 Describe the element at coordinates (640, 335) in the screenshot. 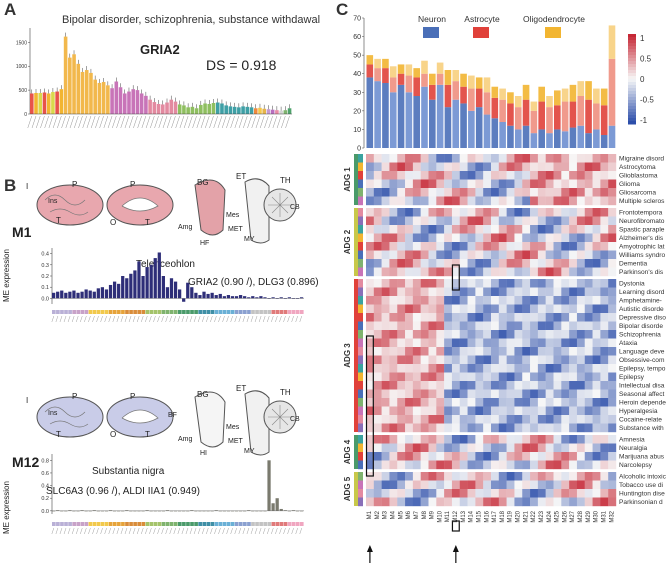

I see `disease-label: Schizophrenia` at that location.